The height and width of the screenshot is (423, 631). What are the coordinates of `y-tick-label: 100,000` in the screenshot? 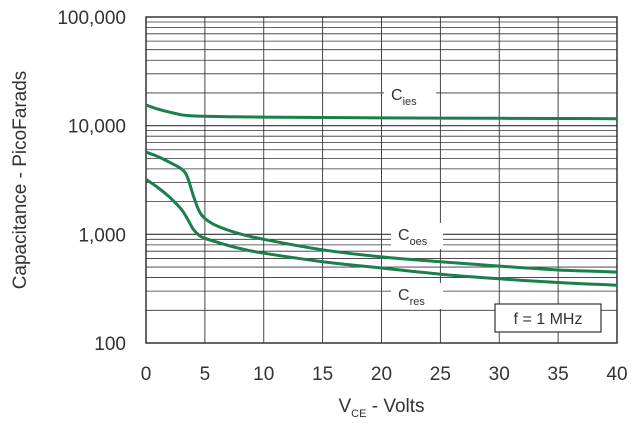 It's located at (91, 18).